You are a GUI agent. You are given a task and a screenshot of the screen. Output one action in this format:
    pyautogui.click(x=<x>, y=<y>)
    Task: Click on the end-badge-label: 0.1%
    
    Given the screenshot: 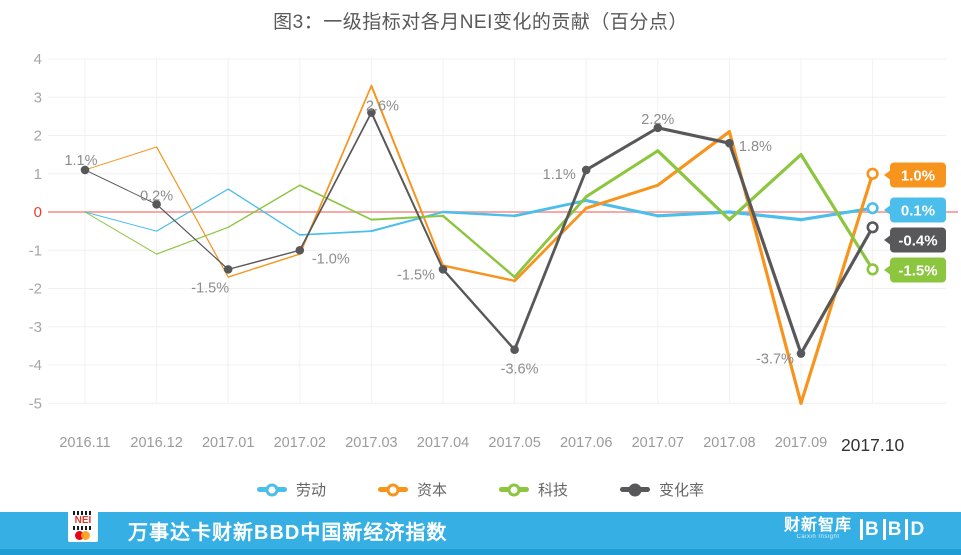 What is the action you would take?
    pyautogui.click(x=918, y=211)
    